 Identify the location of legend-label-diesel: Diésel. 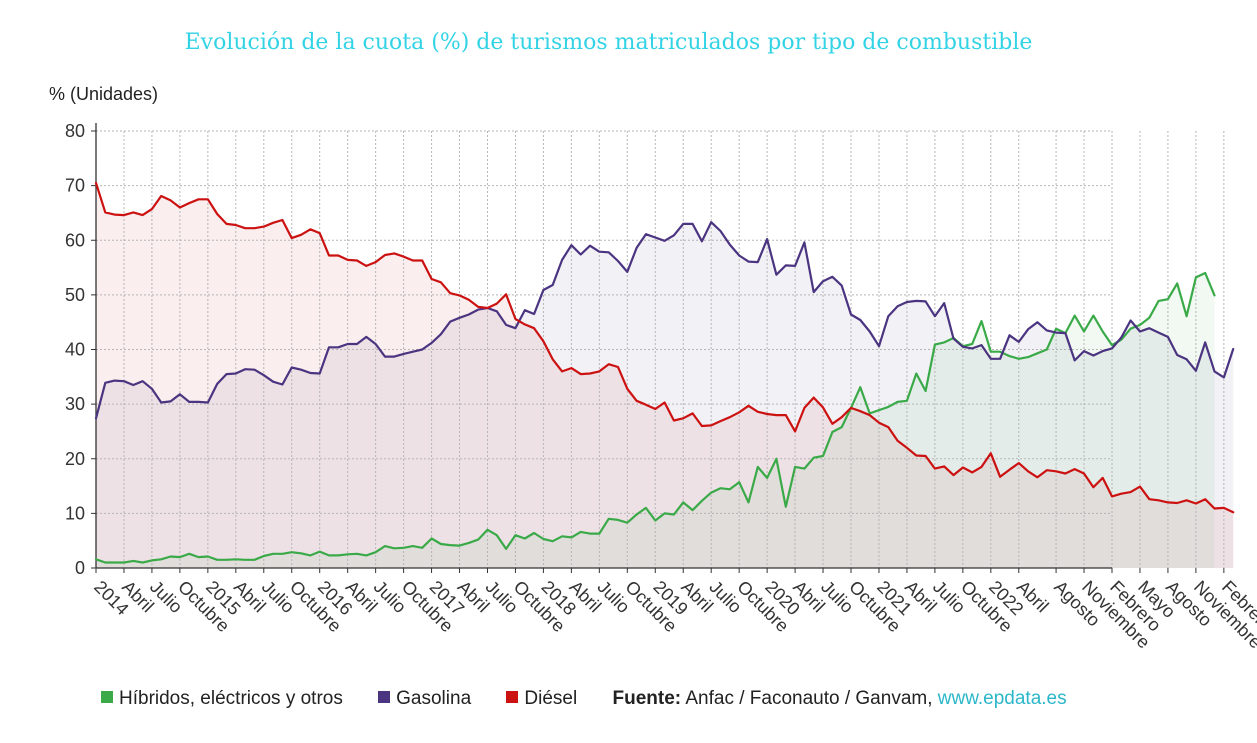
(551, 698).